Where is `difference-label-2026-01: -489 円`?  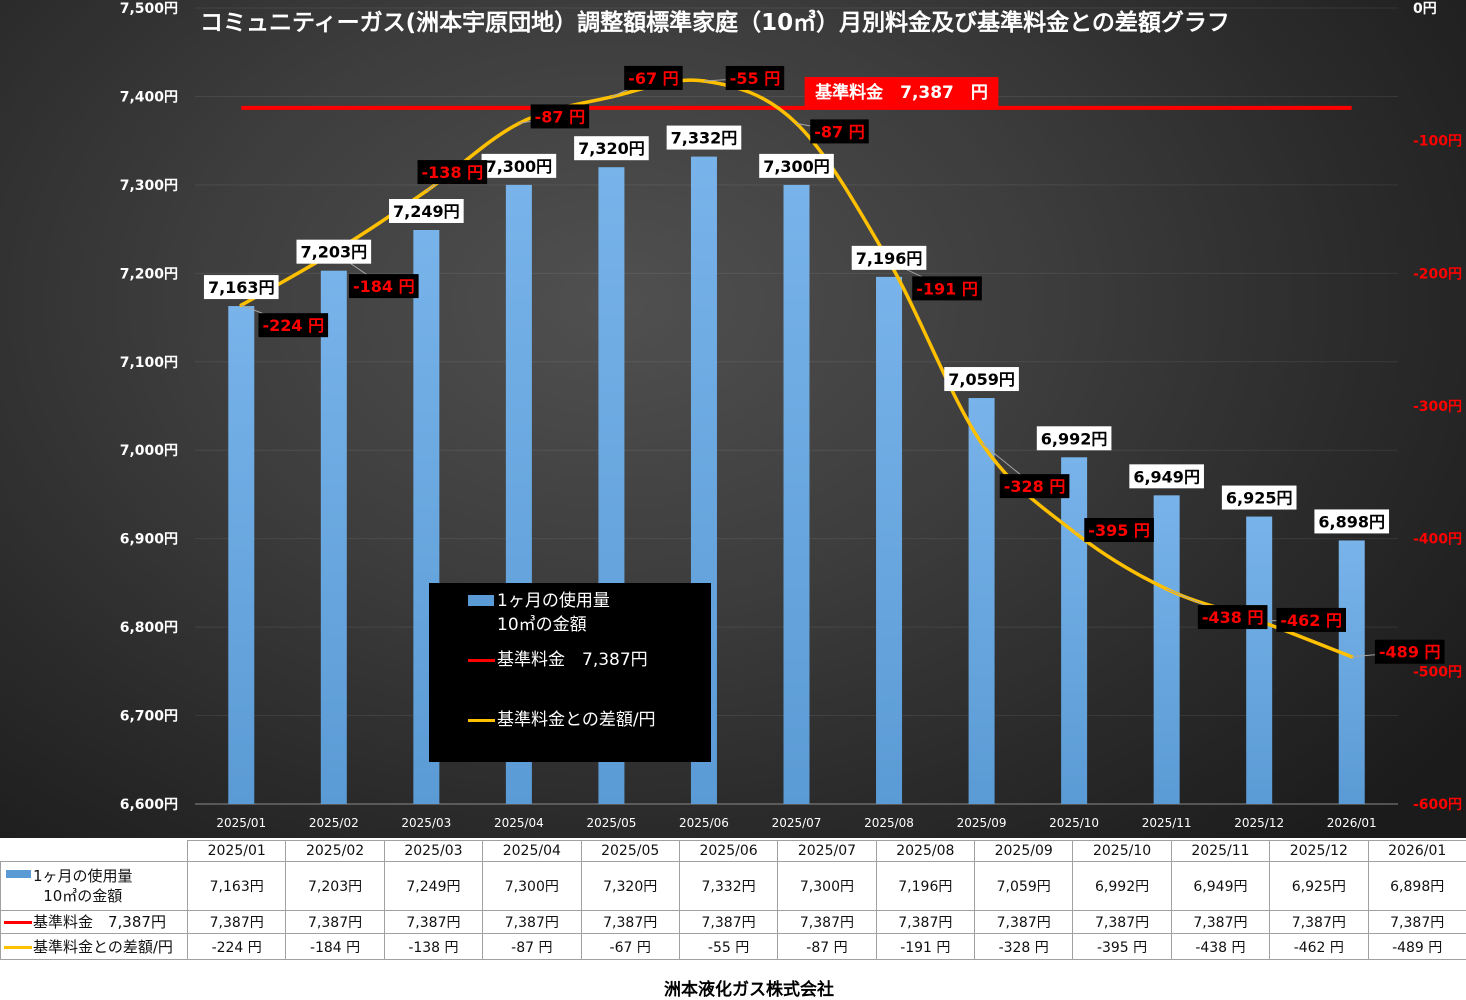 difference-label-2026-01: -489 円 is located at coordinates (1409, 651).